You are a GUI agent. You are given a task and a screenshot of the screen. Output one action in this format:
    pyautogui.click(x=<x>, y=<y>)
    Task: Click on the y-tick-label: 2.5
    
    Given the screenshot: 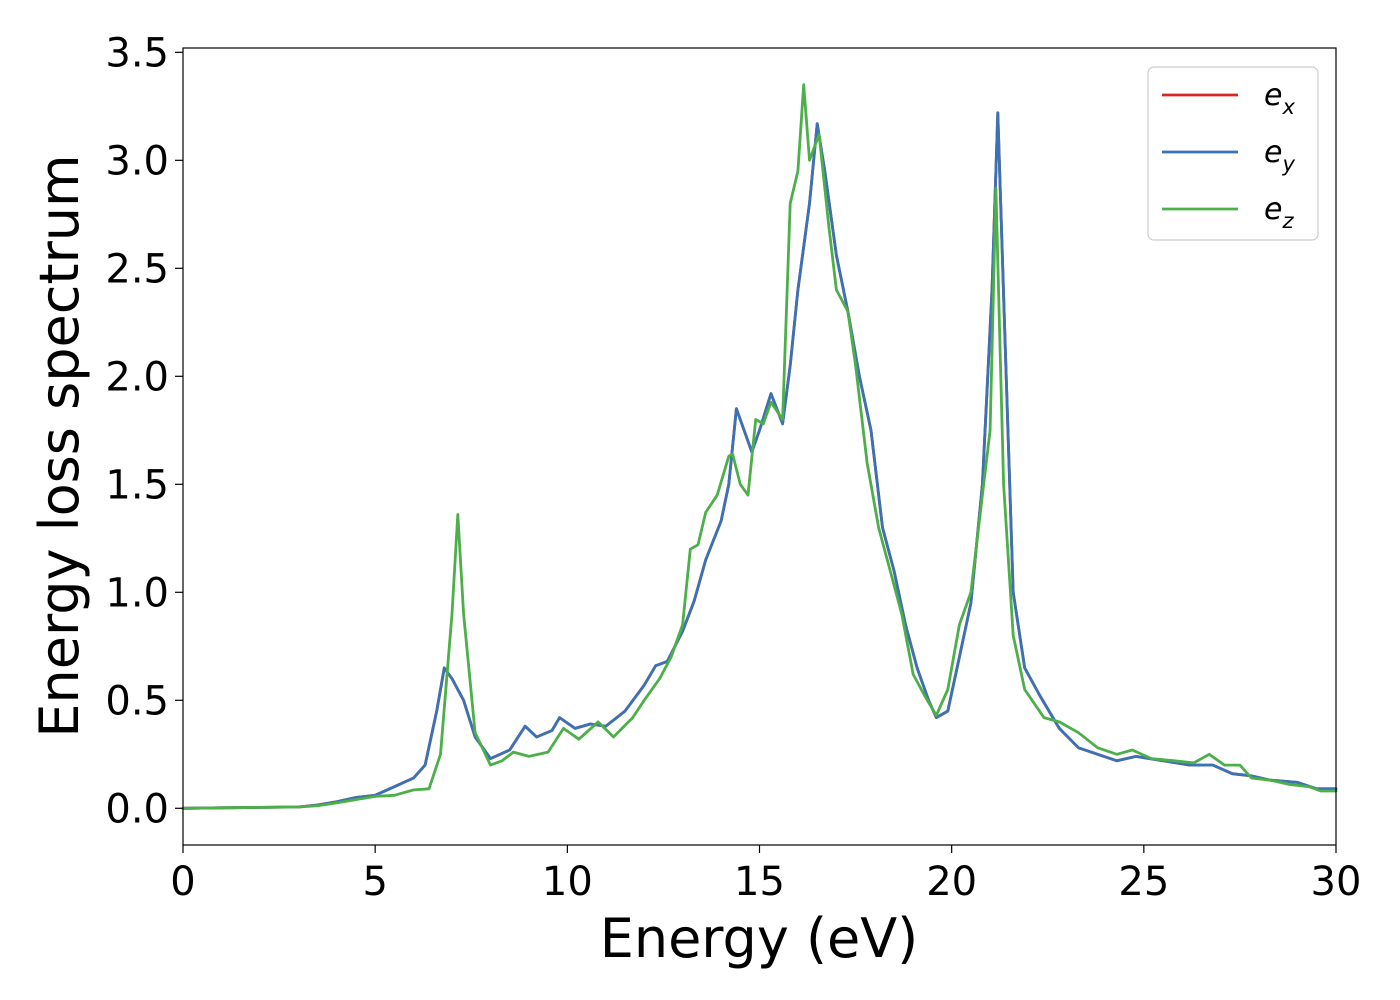 What is the action you would take?
    pyautogui.click(x=137, y=269)
    